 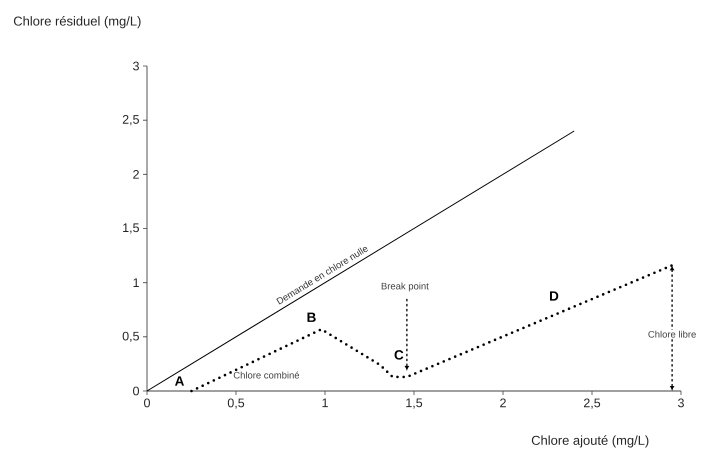 What do you see at coordinates (325, 403) in the screenshot?
I see `x-tick-label: 1` at bounding box center [325, 403].